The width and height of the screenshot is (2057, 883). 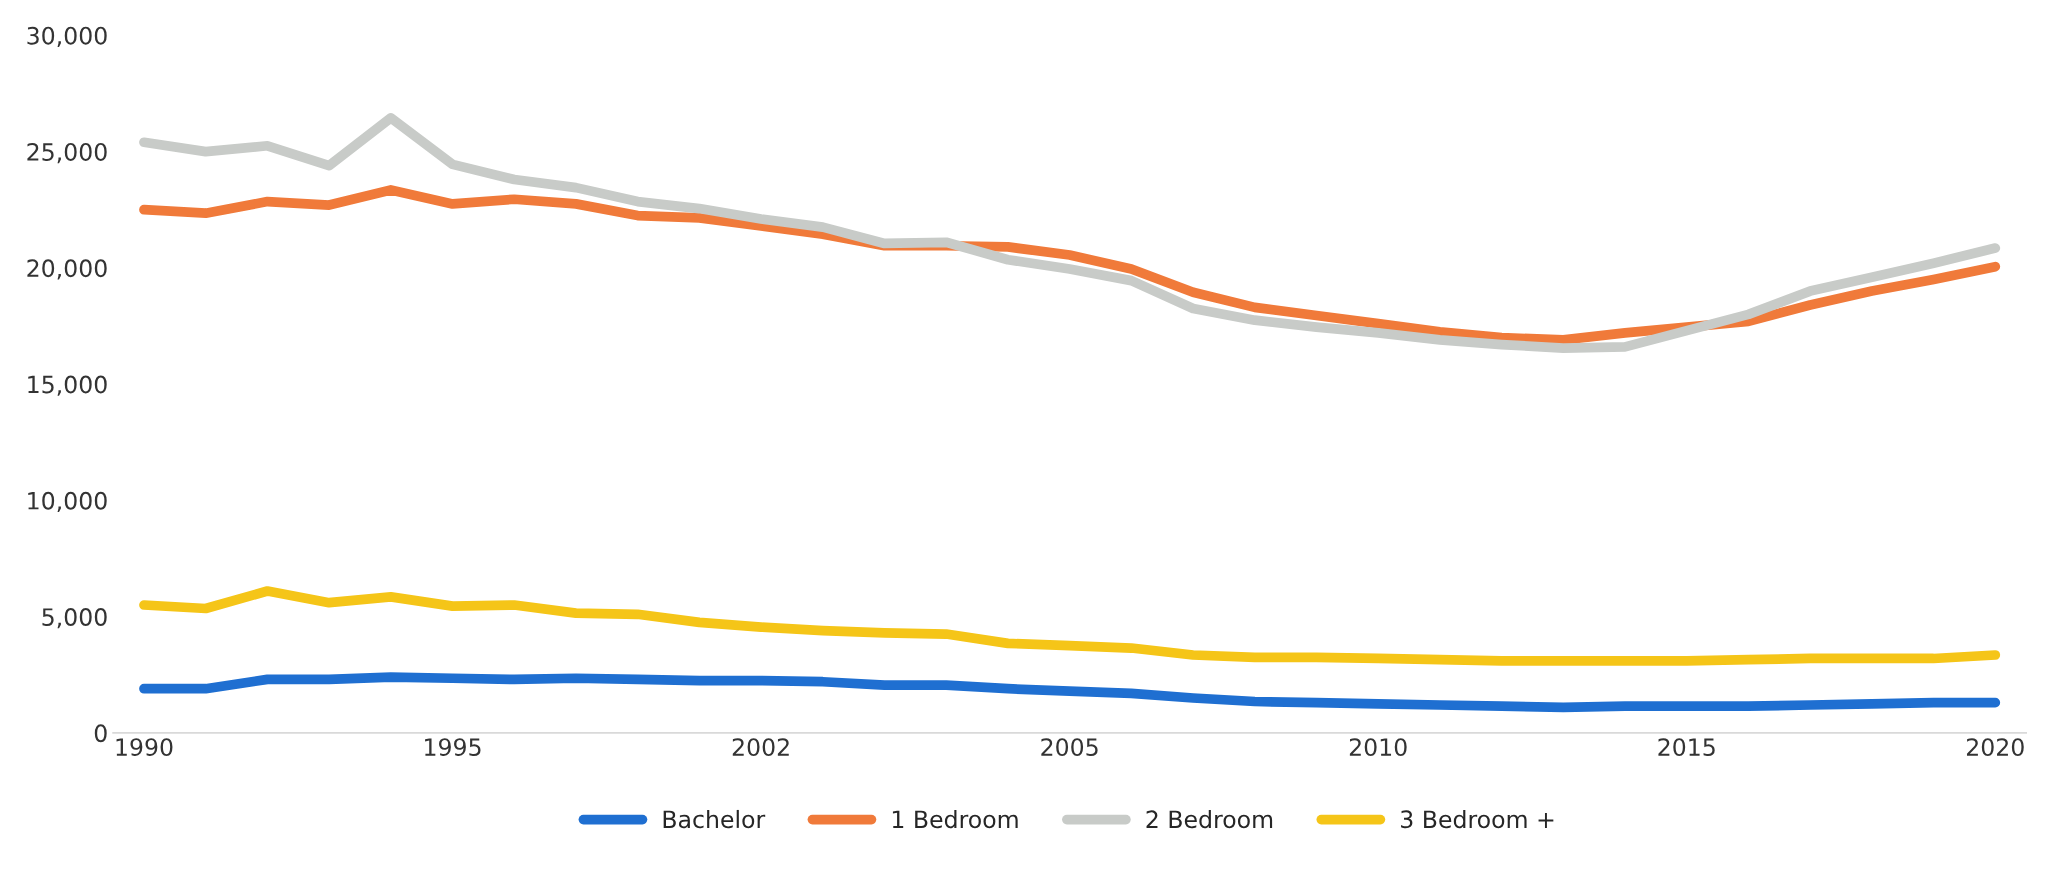 What do you see at coordinates (1686, 747) in the screenshot?
I see `x-tick-label: 2015` at bounding box center [1686, 747].